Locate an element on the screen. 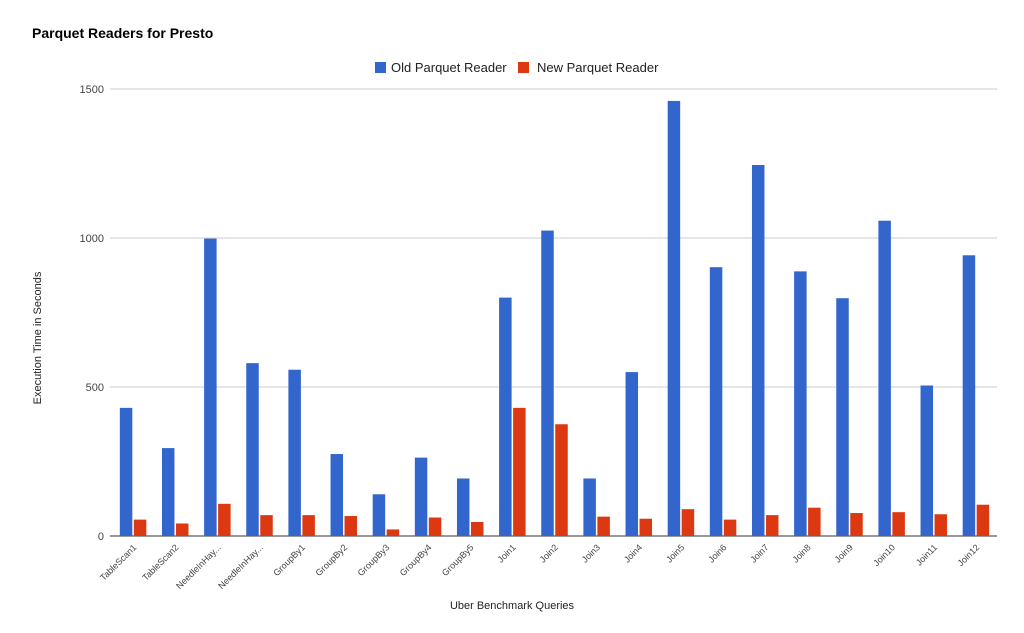 The height and width of the screenshot is (633, 1024). x-tick-label: GroupBy1 is located at coordinates (289, 560).